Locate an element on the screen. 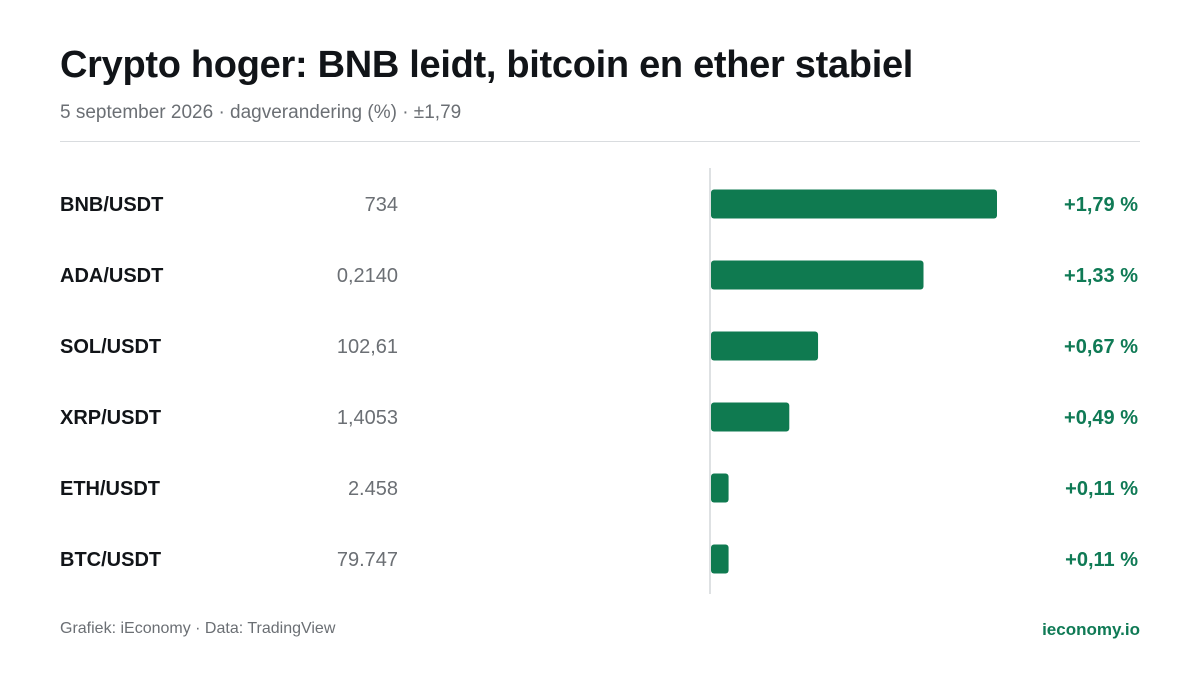 The width and height of the screenshot is (1200, 675). category-label: BNB/USDT is located at coordinates (111, 205).